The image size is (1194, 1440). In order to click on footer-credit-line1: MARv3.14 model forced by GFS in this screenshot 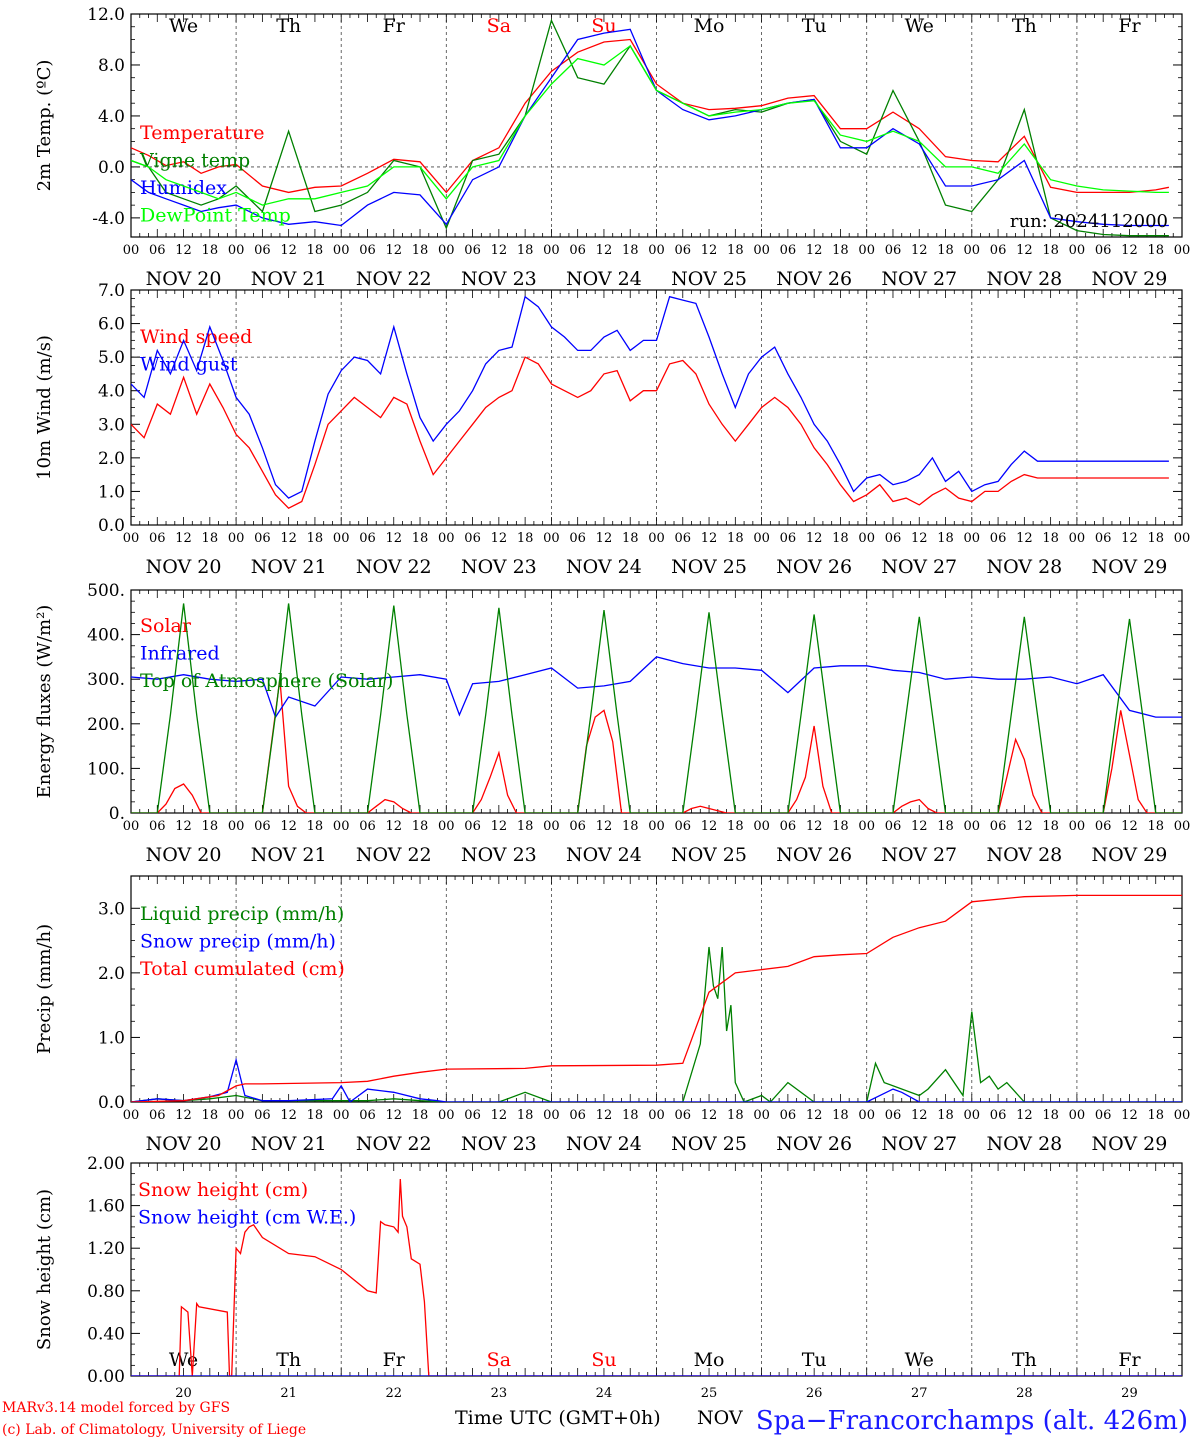, I will do `click(116, 1408)`.